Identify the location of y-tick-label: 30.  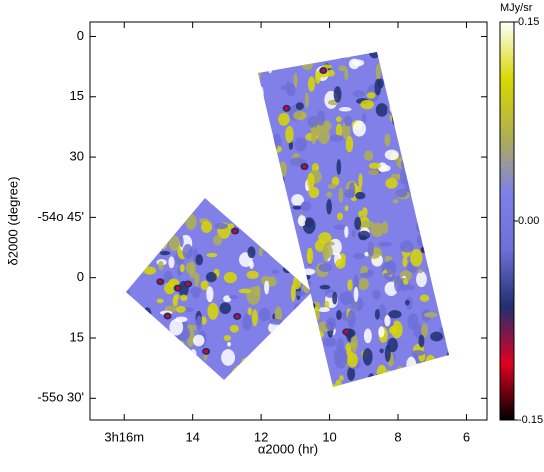
(77, 156).